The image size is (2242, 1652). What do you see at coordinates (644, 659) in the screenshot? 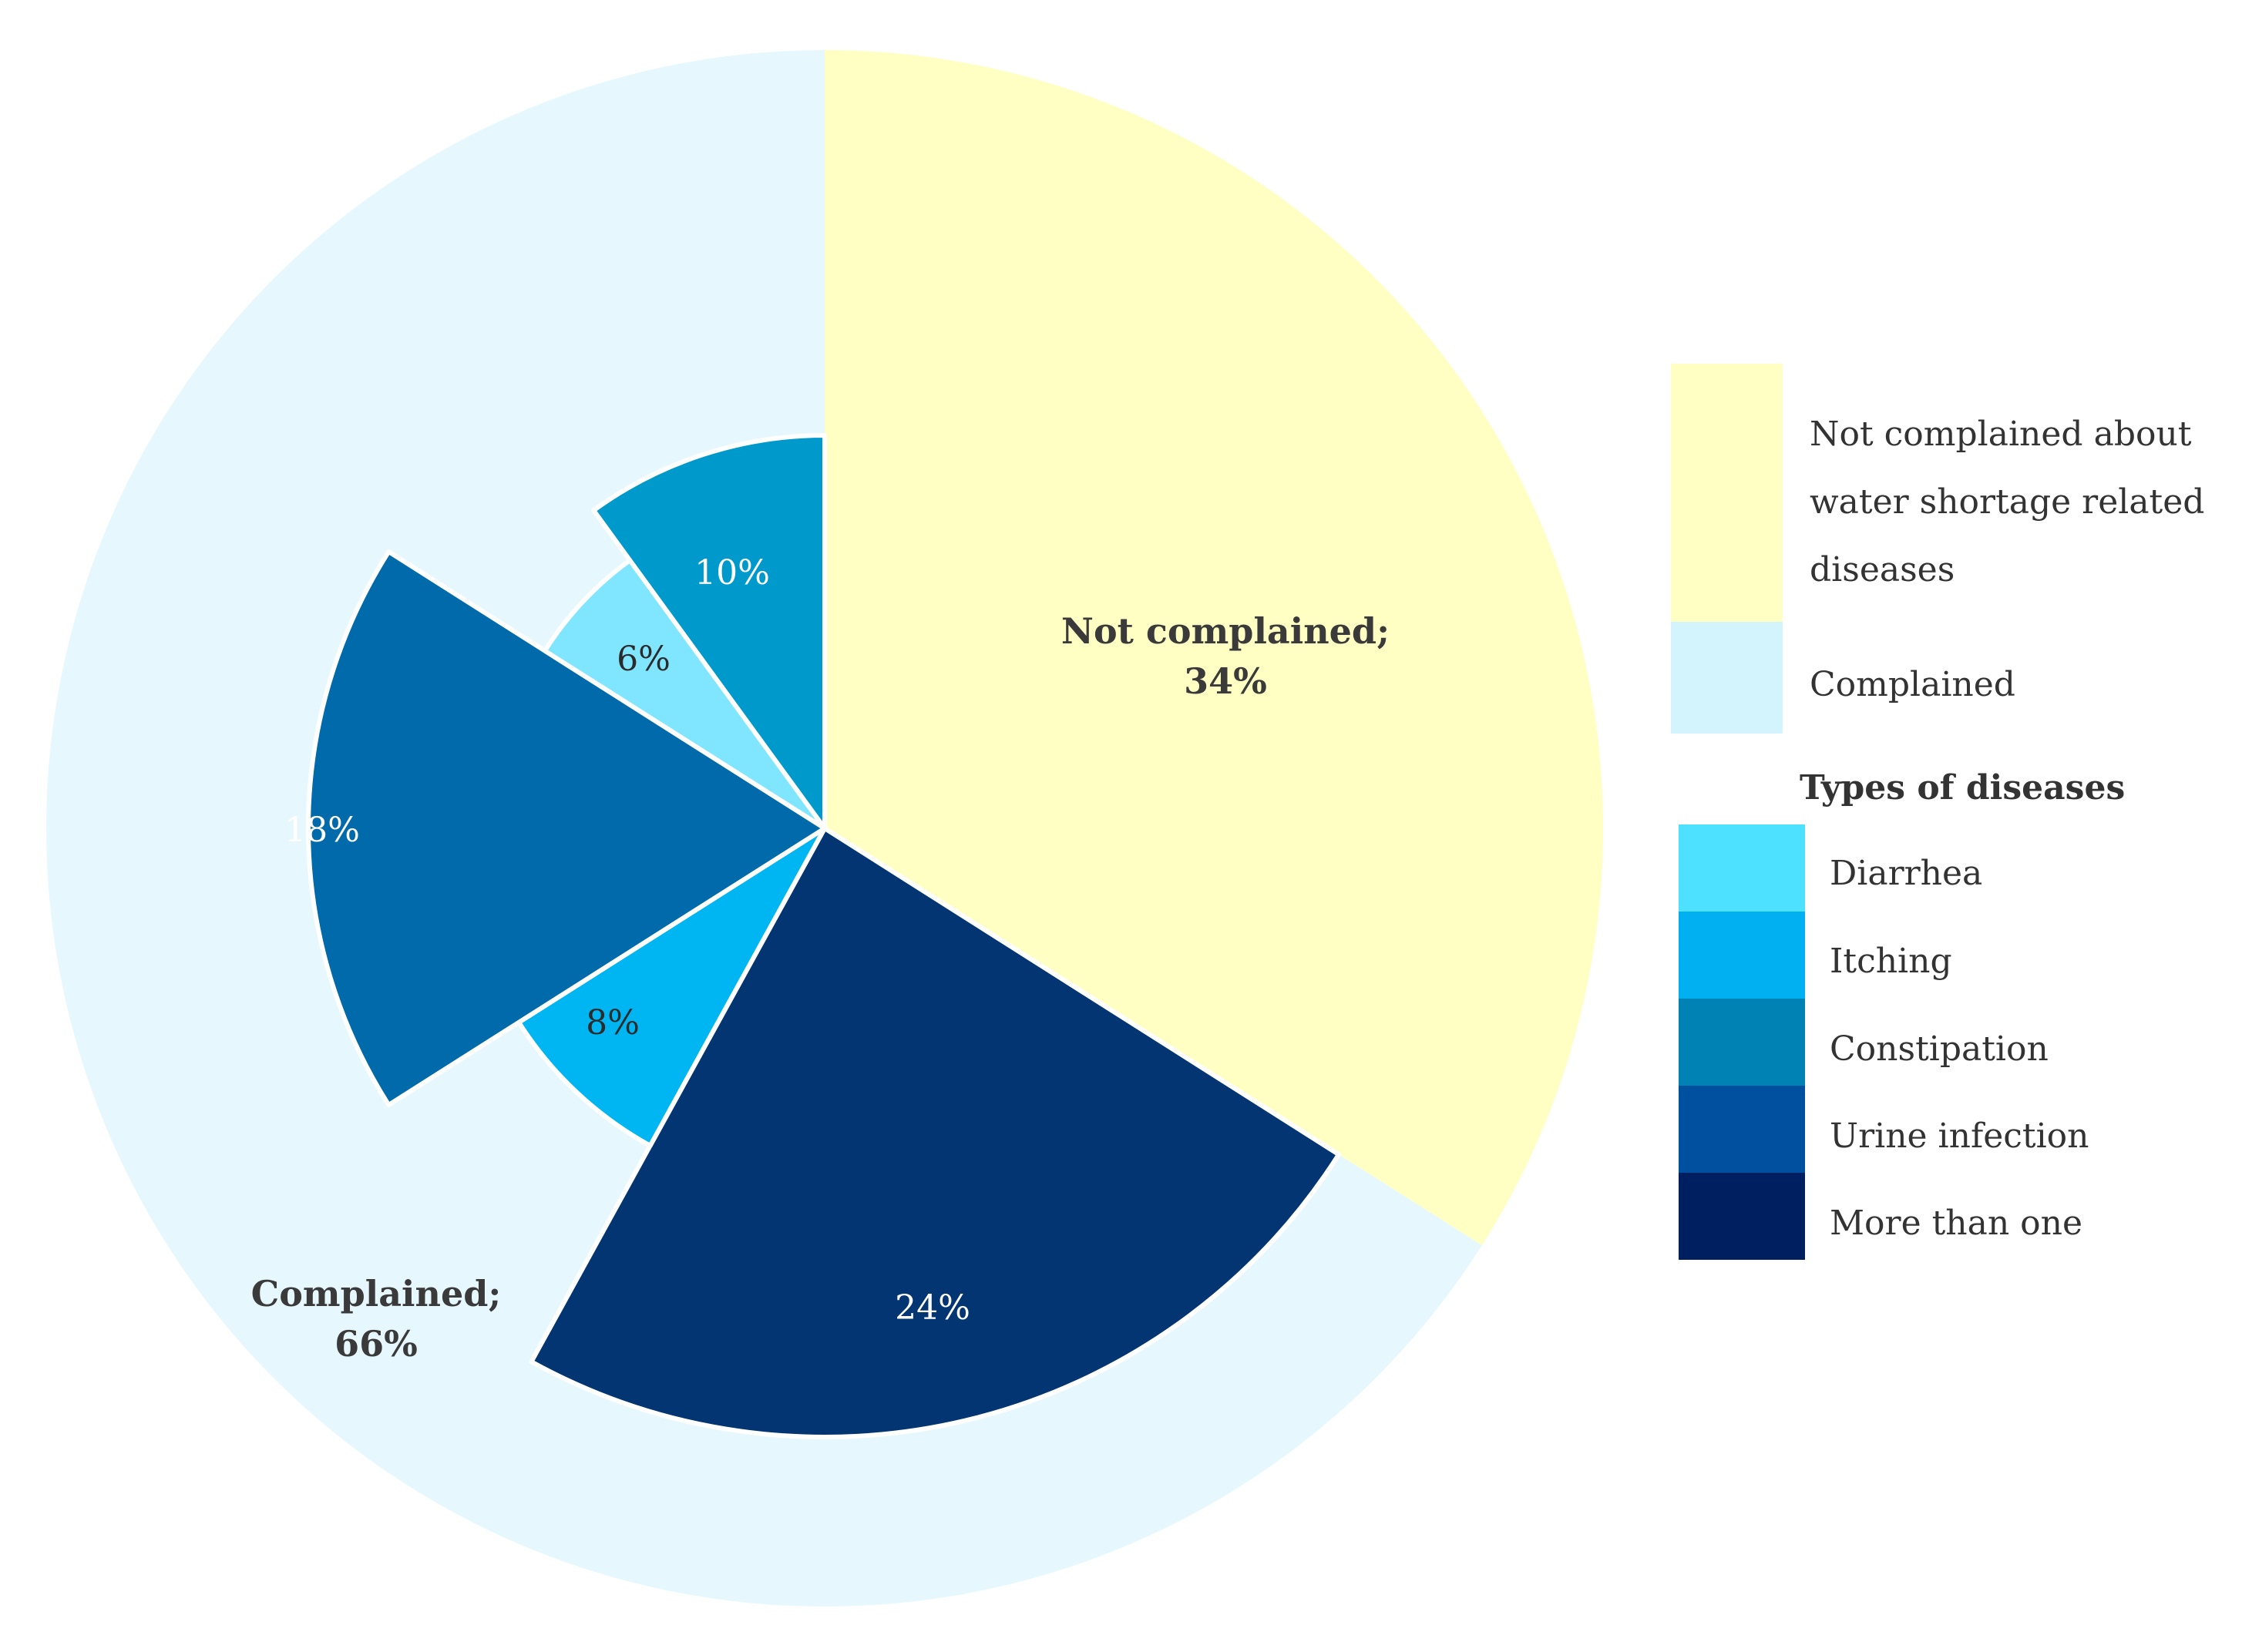
I see `slice-label-diarrhea: 6%` at bounding box center [644, 659].